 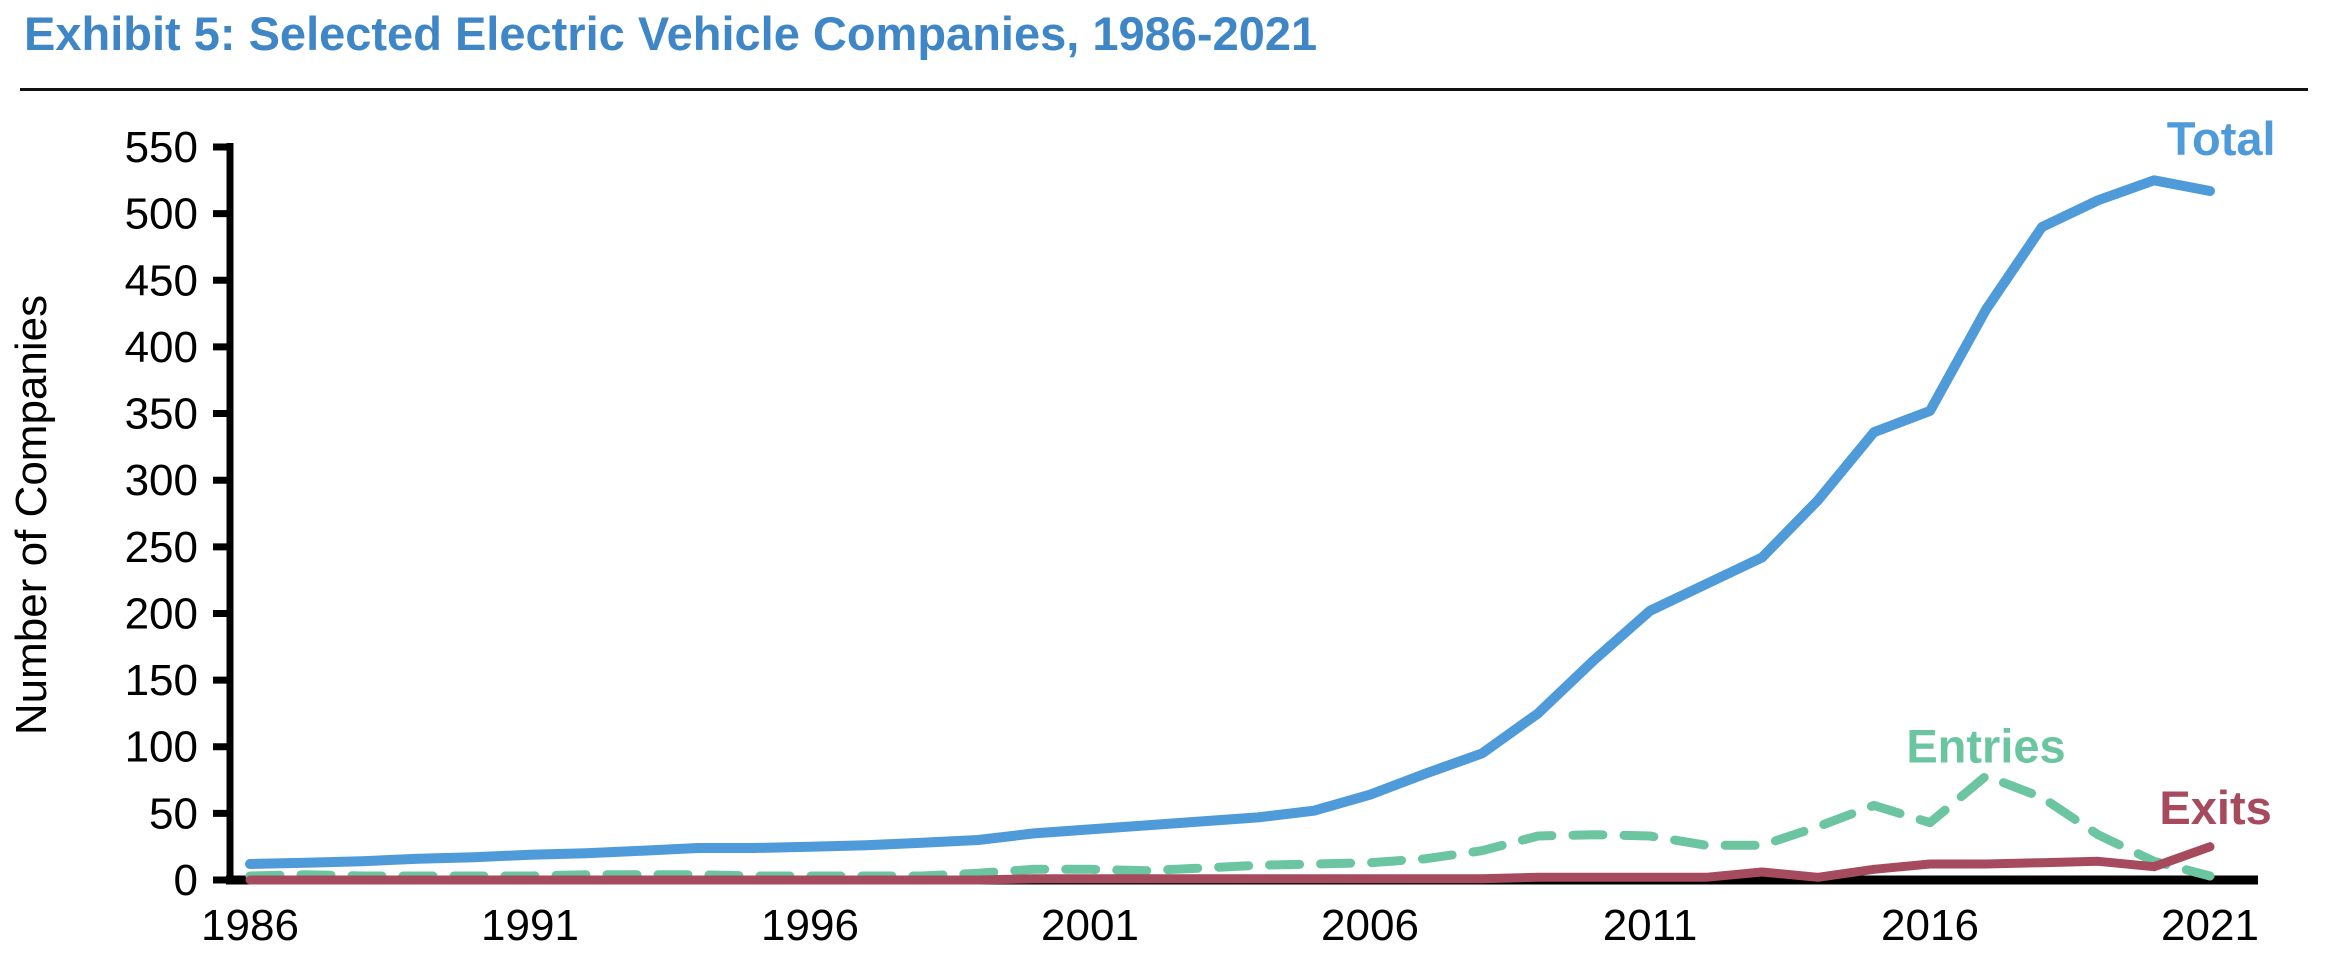 I want to click on y-tick-label: 300, so click(x=161, y=480).